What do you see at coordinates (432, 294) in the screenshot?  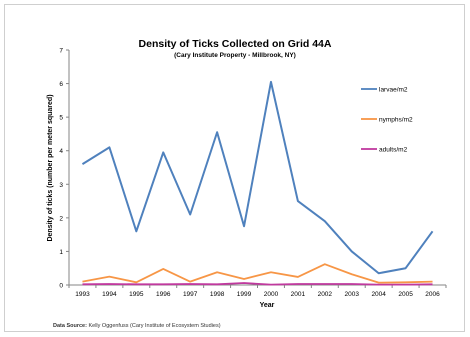 I see `x-tick-label: 2006` at bounding box center [432, 294].